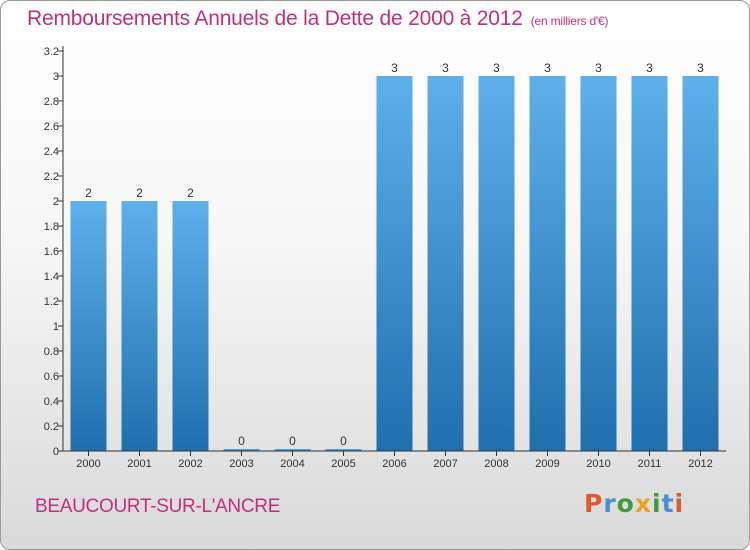 The height and width of the screenshot is (550, 750). I want to click on bar-2001, so click(139, 326).